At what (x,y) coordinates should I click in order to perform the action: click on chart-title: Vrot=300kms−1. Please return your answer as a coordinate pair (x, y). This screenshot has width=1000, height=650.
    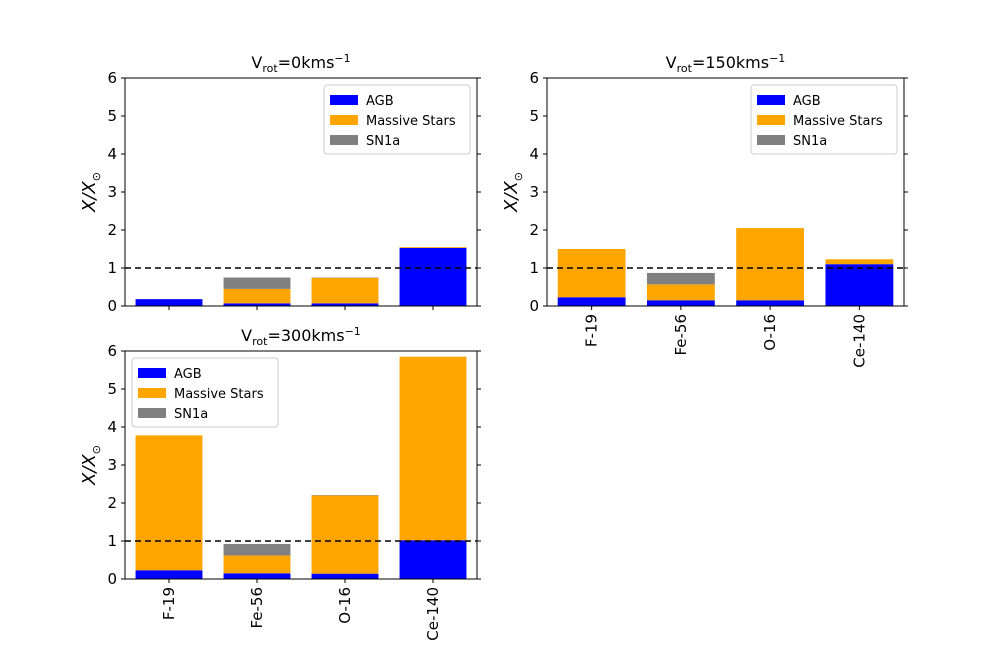
    Looking at the image, I should click on (301, 336).